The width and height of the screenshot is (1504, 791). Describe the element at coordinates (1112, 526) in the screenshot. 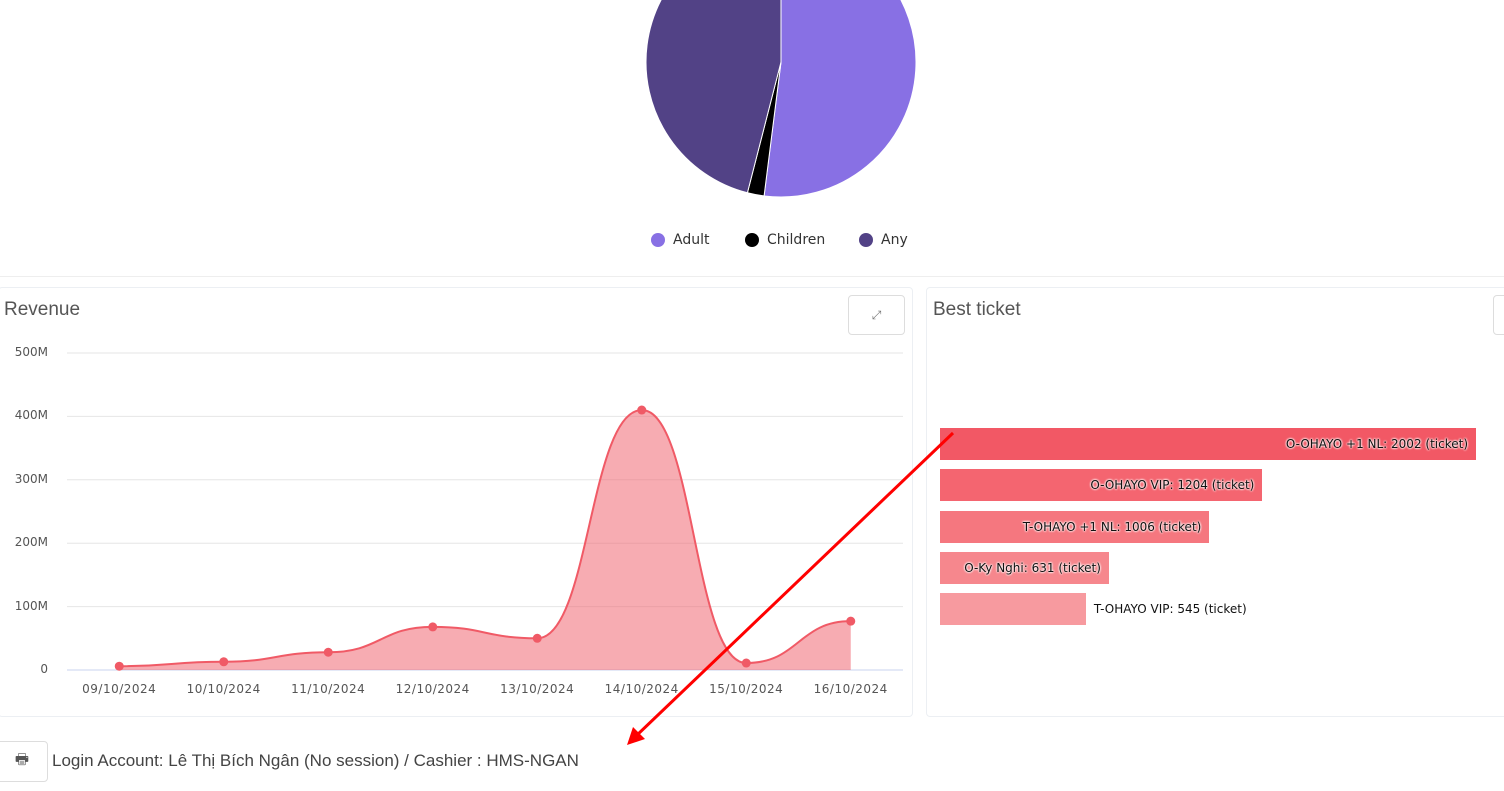

I see `bar-label: T-OHAYO +1 NL: 1006 (ticket)` at that location.